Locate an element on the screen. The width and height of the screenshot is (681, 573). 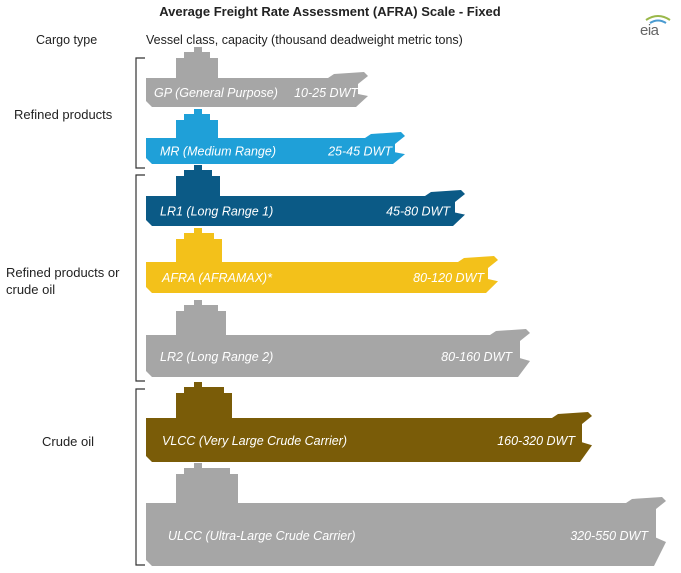
eia-logo: eia is located at coordinates (658, 27).